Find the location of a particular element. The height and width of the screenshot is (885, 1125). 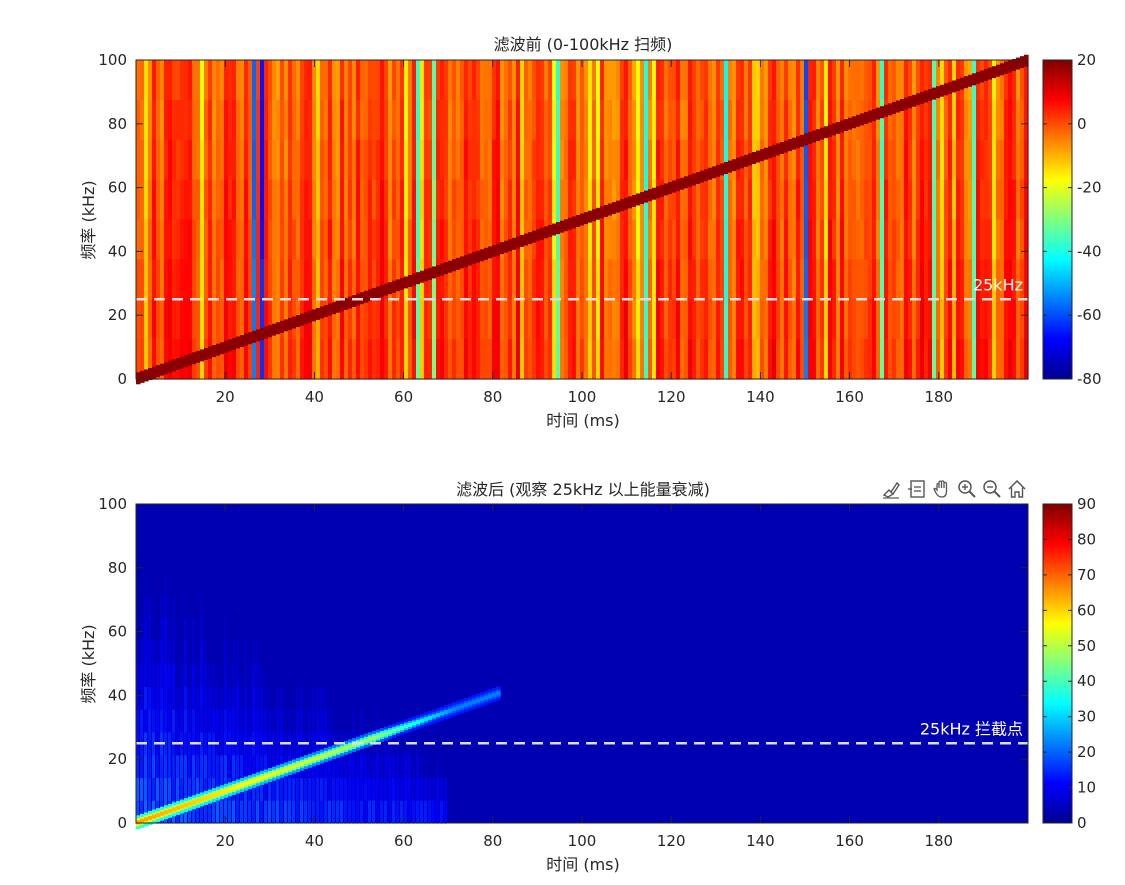

pan-icon is located at coordinates (942, 489).